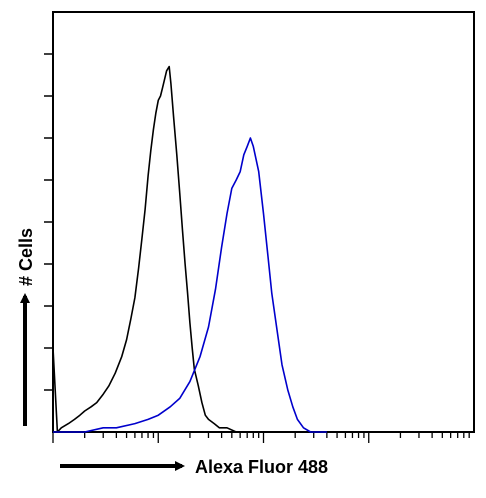 This screenshot has height=498, width=486. I want to click on y-axis-label: # Cells, so click(26, 257).